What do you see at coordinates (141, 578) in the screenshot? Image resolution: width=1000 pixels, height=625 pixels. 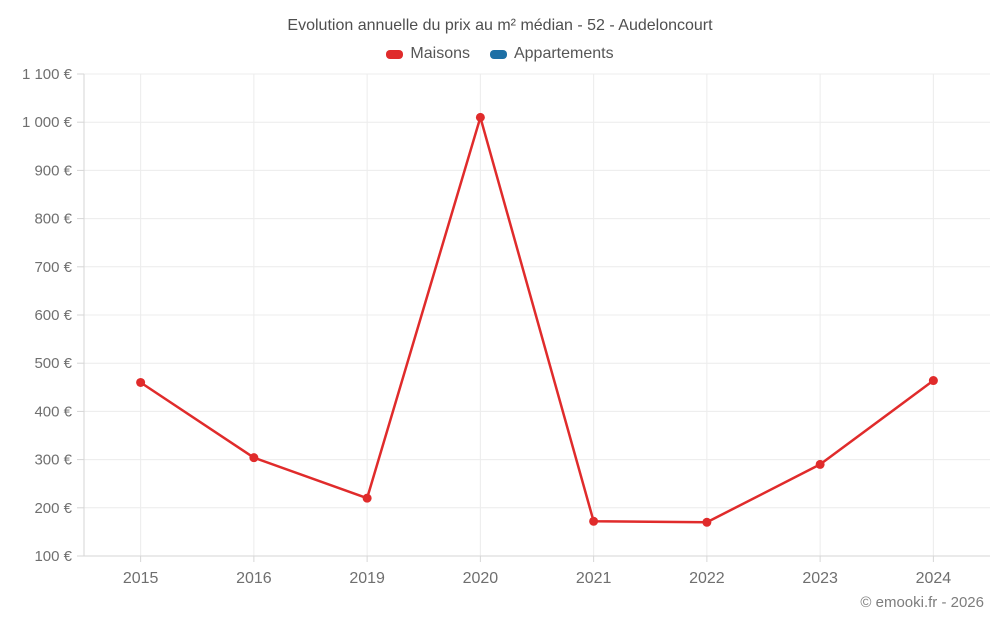 I see `x-tick-label: 2015` at bounding box center [141, 578].